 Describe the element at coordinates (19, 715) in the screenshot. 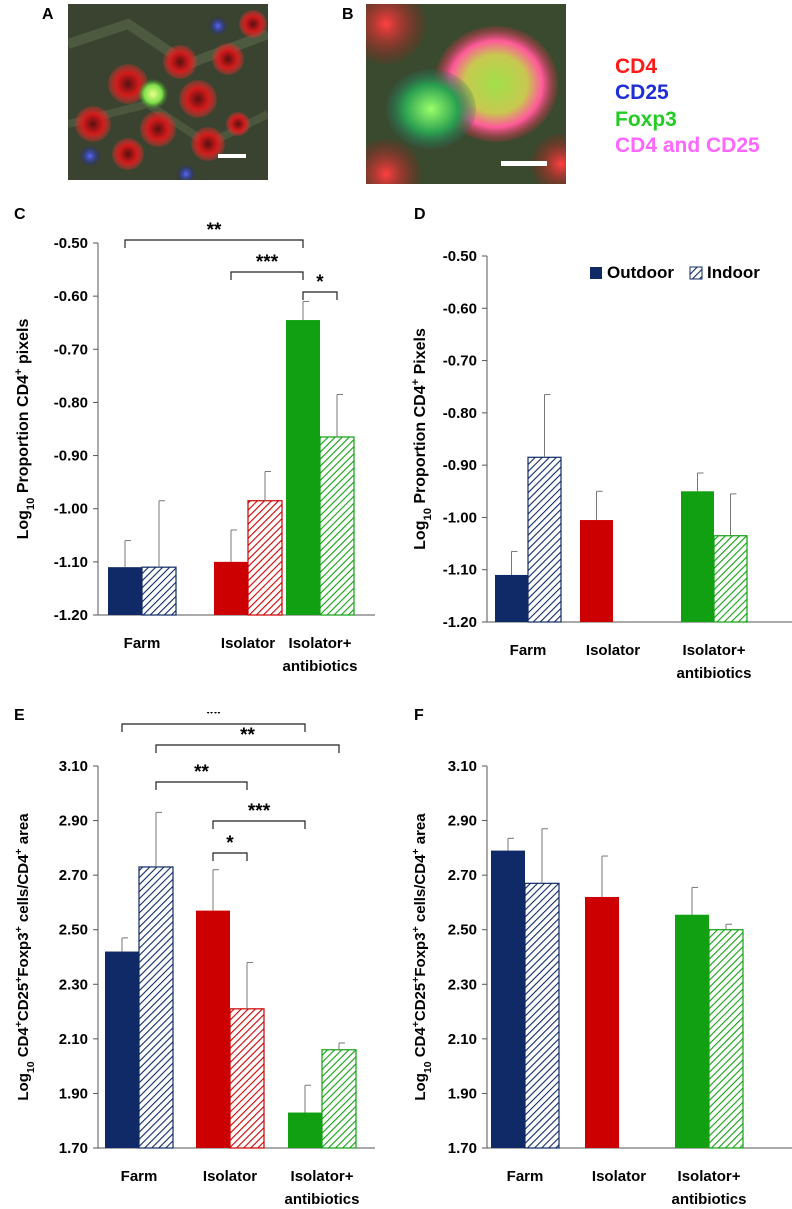

I see `panel-letter-e: E` at that location.